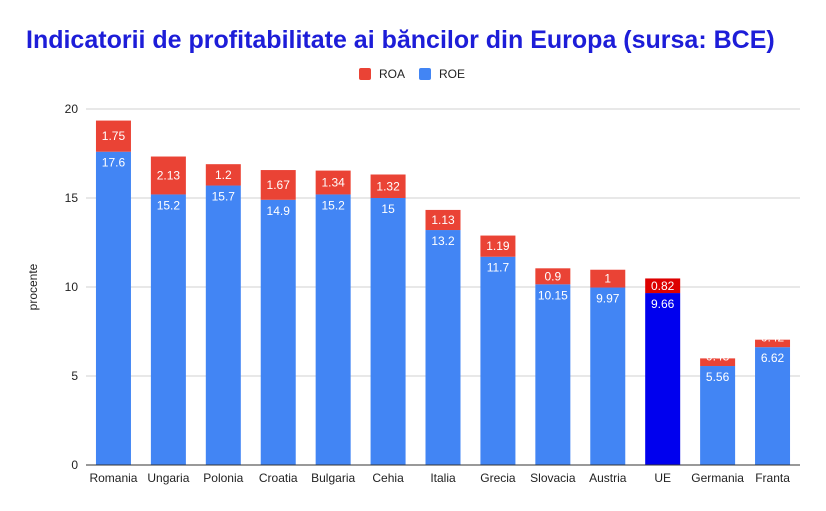  Describe the element at coordinates (553, 295) in the screenshot. I see `data-label-roe: 10.15` at that location.